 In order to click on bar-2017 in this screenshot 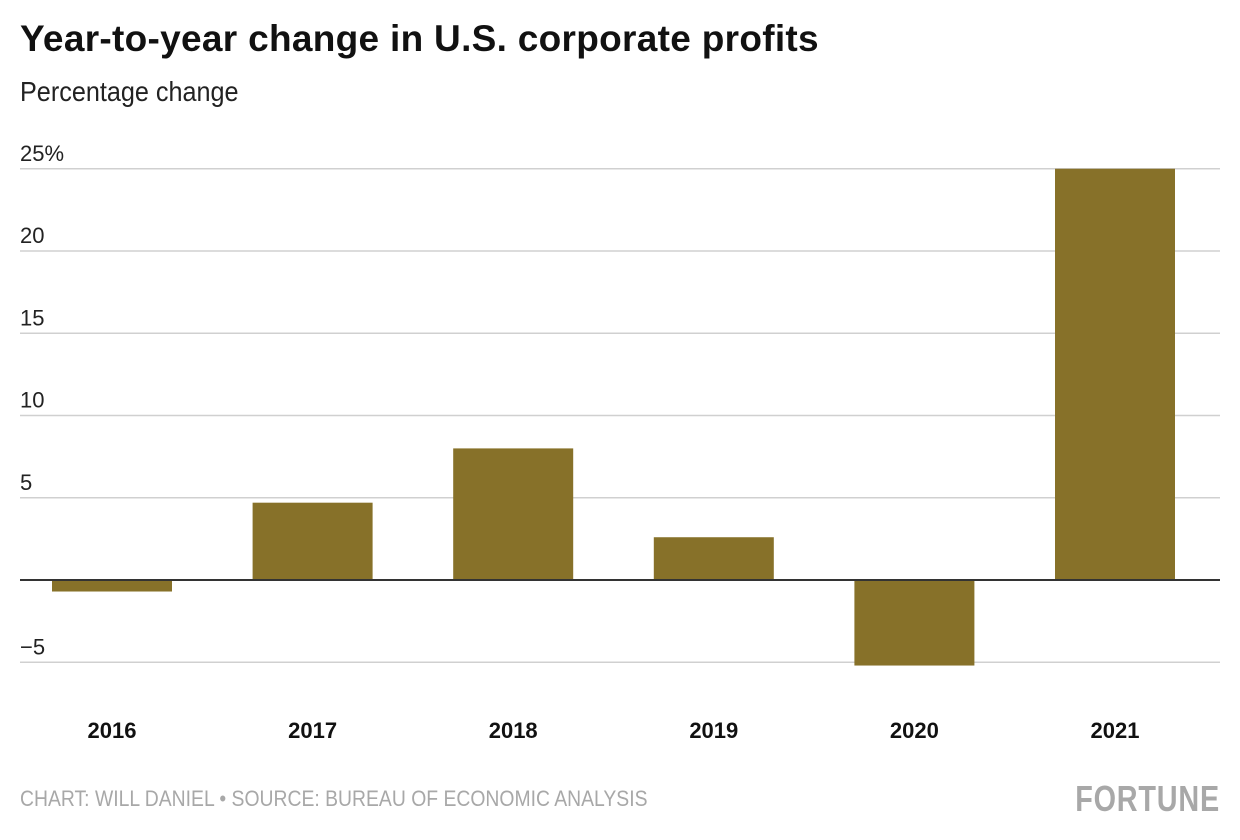, I will do `click(312, 541)`.